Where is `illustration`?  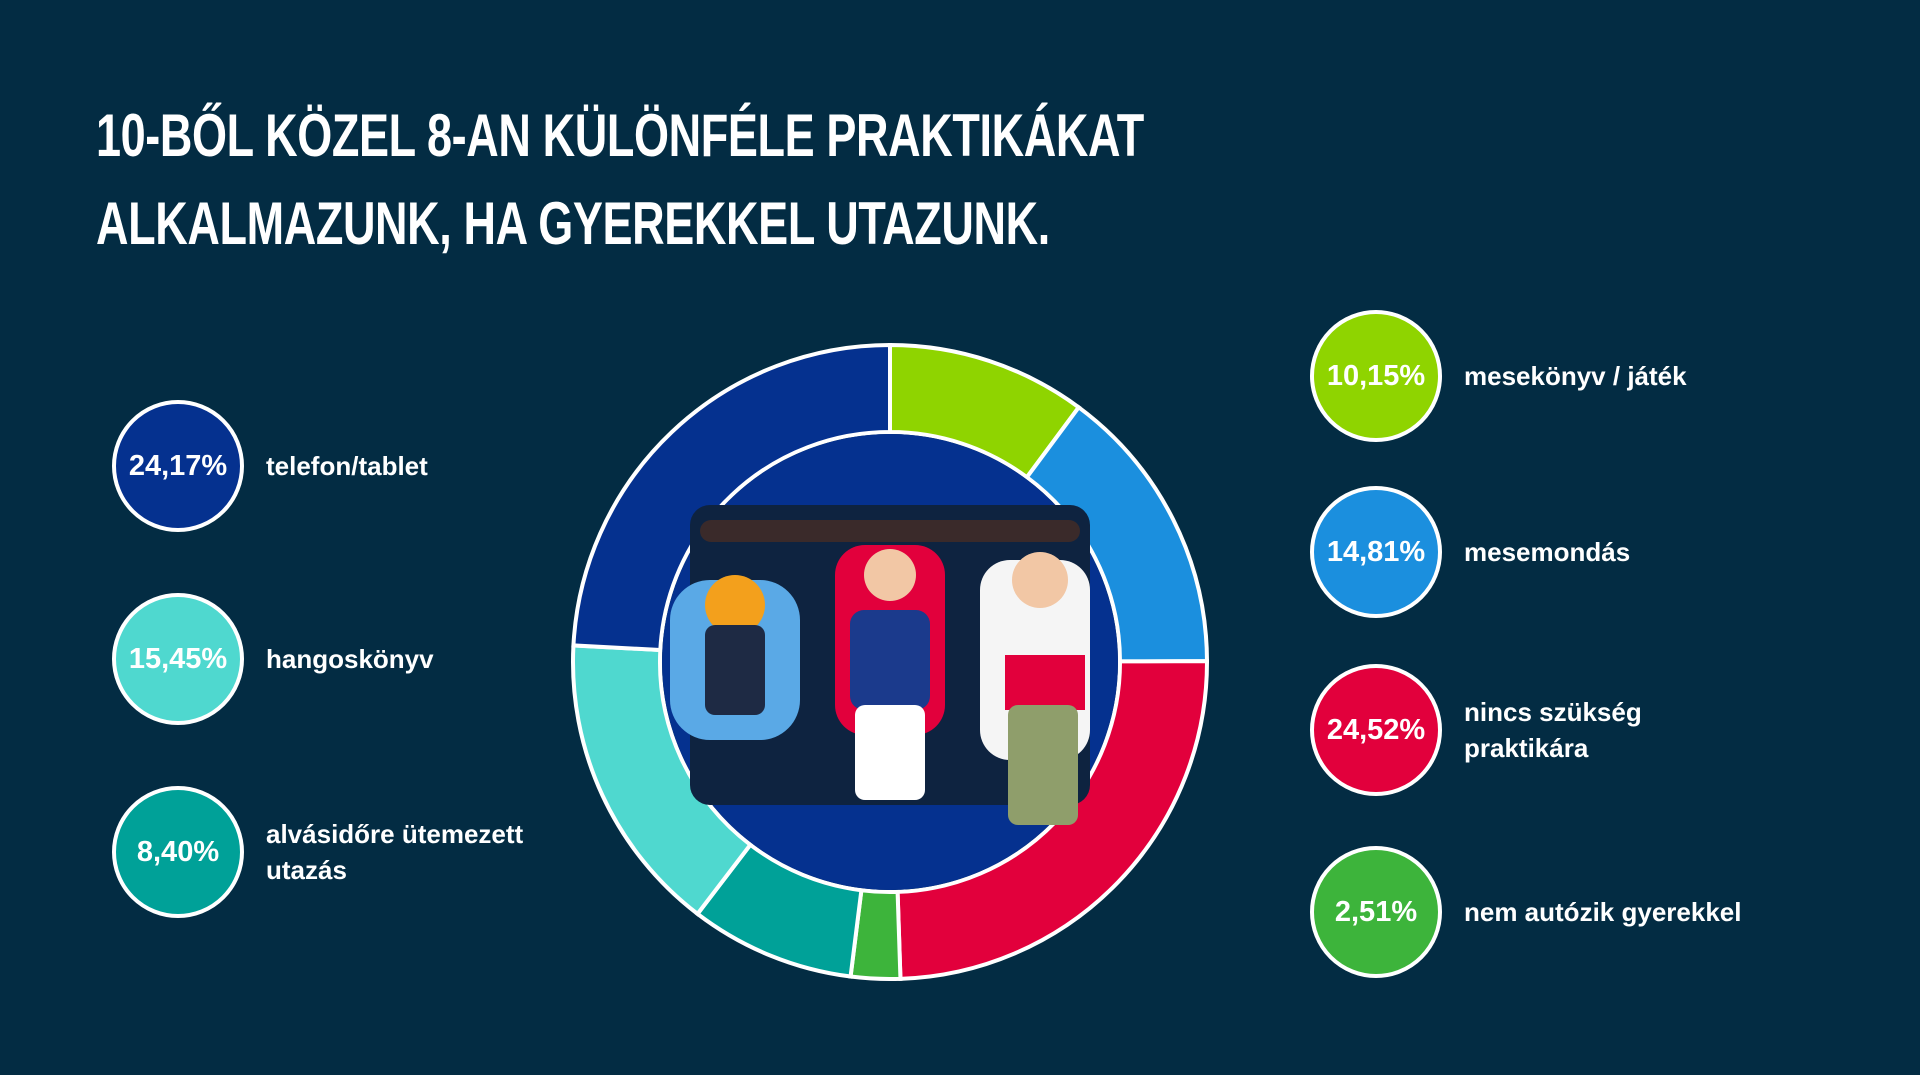 illustration is located at coordinates (890, 662).